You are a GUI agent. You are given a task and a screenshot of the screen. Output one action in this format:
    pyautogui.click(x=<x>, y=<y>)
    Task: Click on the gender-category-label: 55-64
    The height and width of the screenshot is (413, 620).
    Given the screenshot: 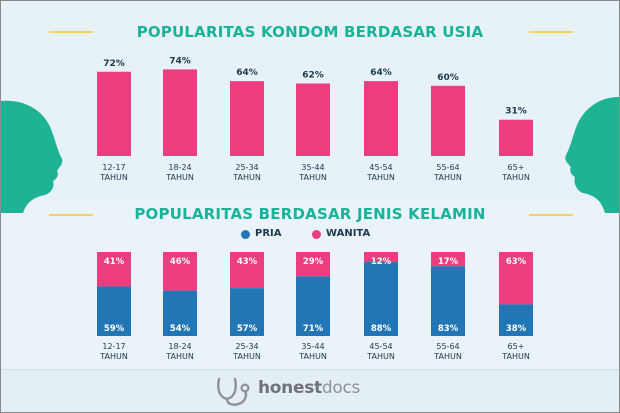 What is the action you would take?
    pyautogui.click(x=447, y=346)
    